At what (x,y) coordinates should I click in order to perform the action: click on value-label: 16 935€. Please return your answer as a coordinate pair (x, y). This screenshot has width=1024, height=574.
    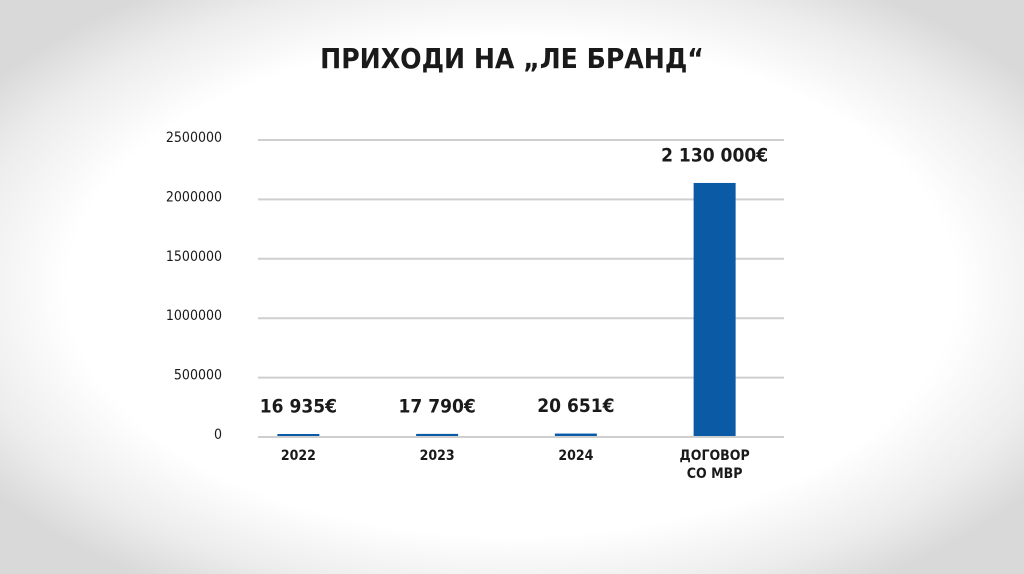
    Looking at the image, I should click on (298, 406).